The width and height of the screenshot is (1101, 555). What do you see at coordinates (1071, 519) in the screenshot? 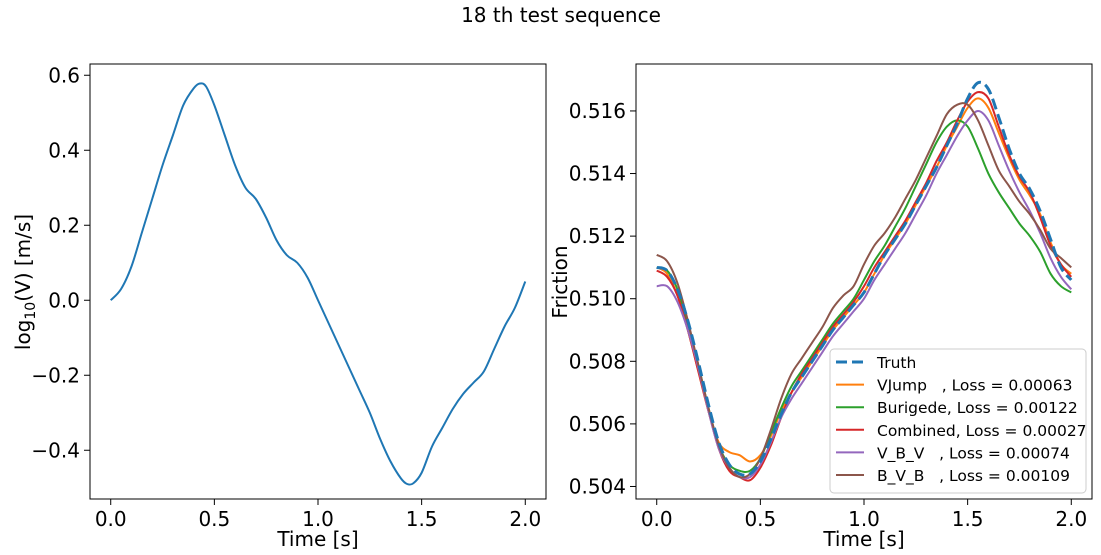
I see `right-x-tick-label: 2.0` at bounding box center [1071, 519].